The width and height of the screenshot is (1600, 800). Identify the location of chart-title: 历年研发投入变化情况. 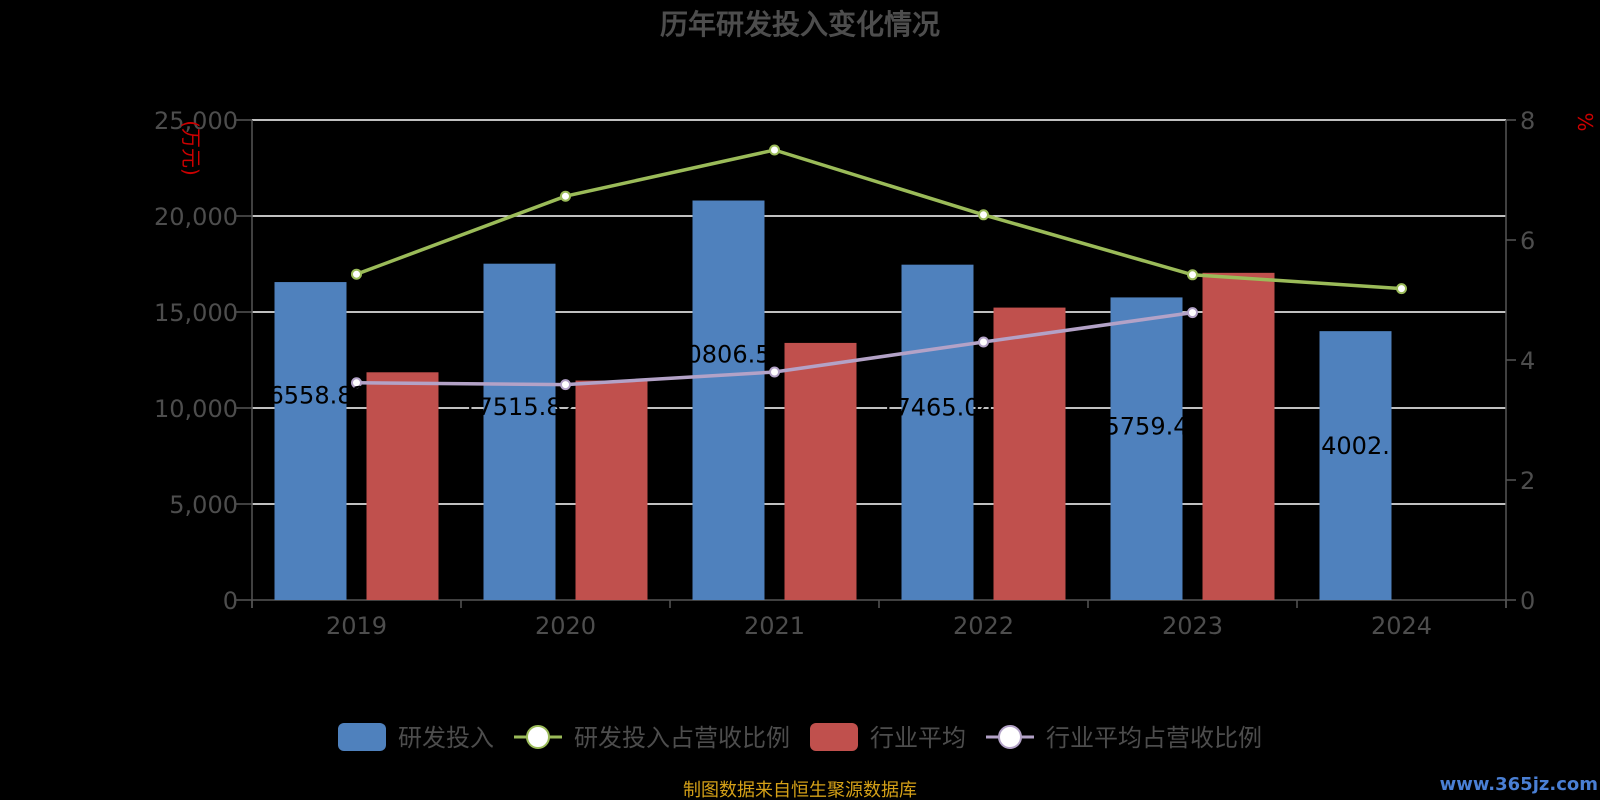
(800, 24).